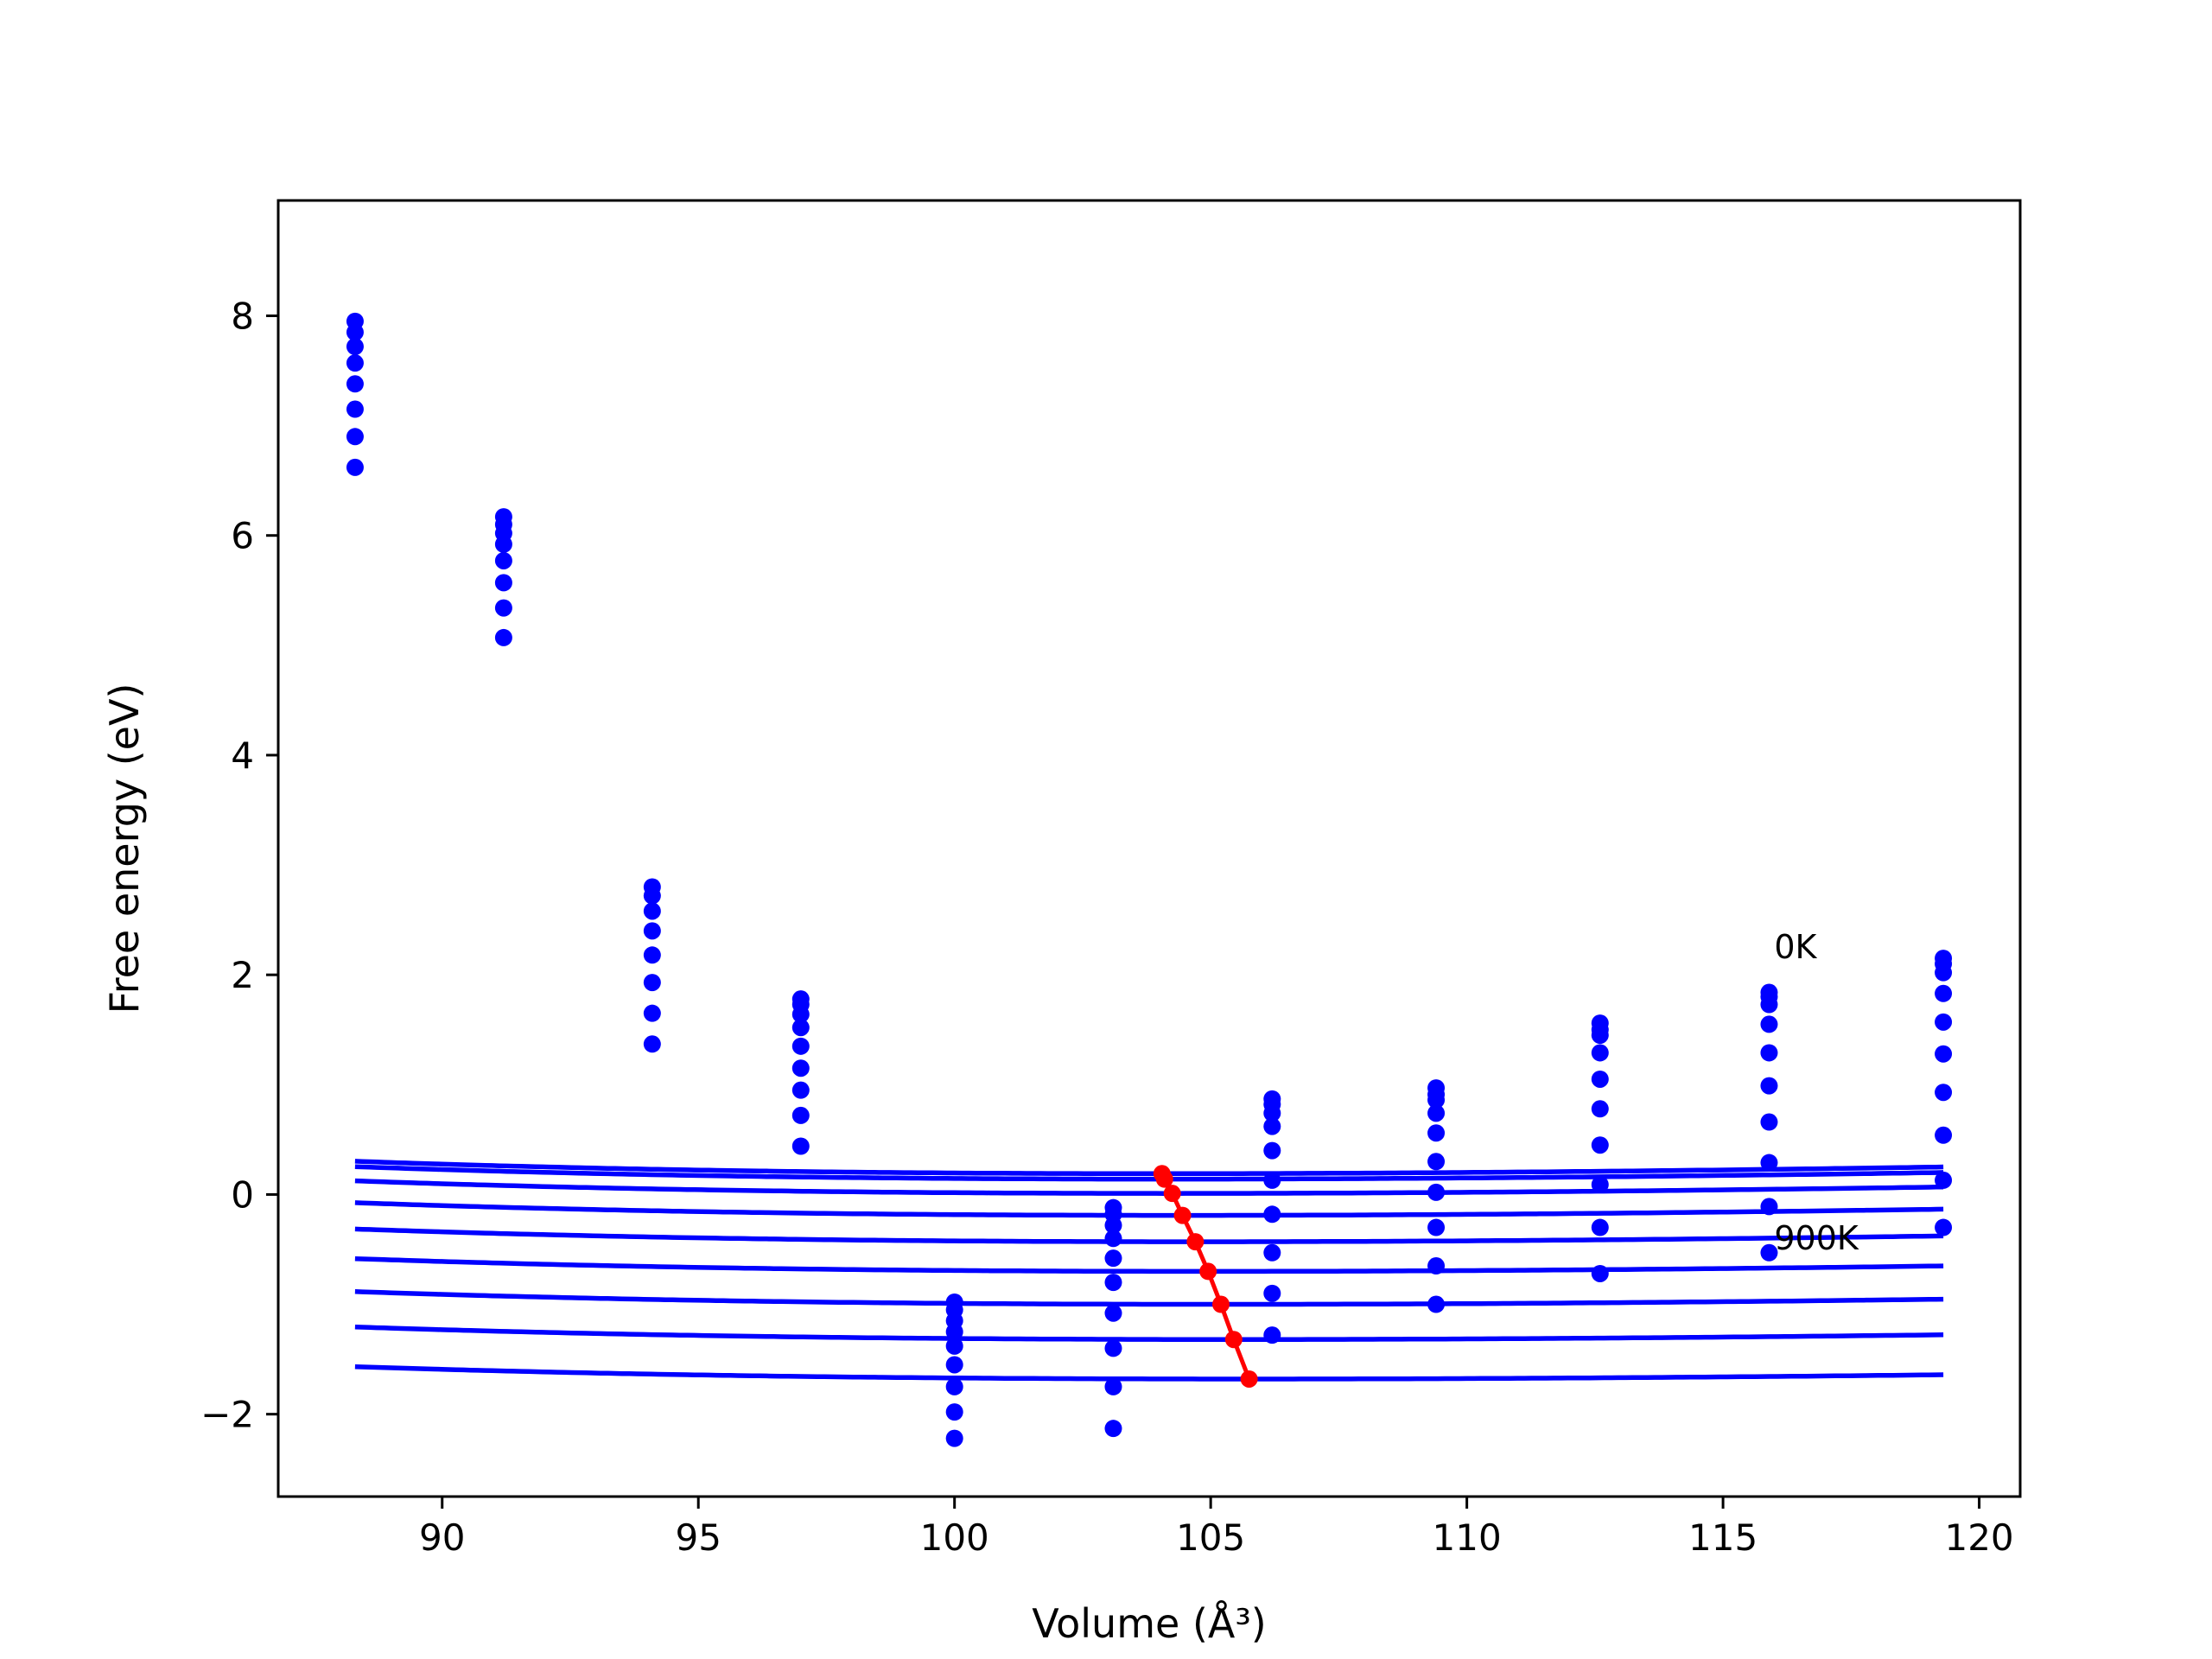  What do you see at coordinates (1210, 1537) in the screenshot?
I see `x-tick-label: 105` at bounding box center [1210, 1537].